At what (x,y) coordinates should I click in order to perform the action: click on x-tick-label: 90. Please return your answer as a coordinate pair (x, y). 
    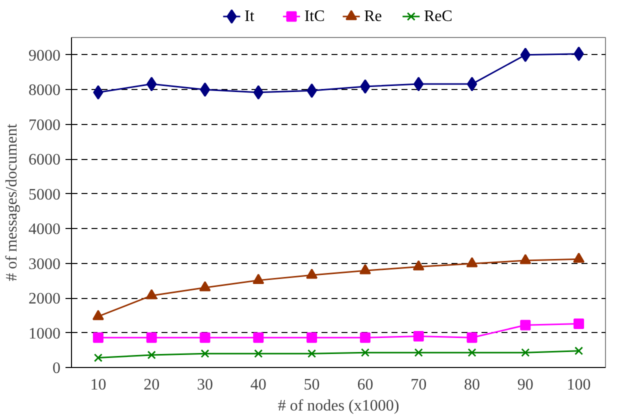
    Looking at the image, I should click on (525, 385).